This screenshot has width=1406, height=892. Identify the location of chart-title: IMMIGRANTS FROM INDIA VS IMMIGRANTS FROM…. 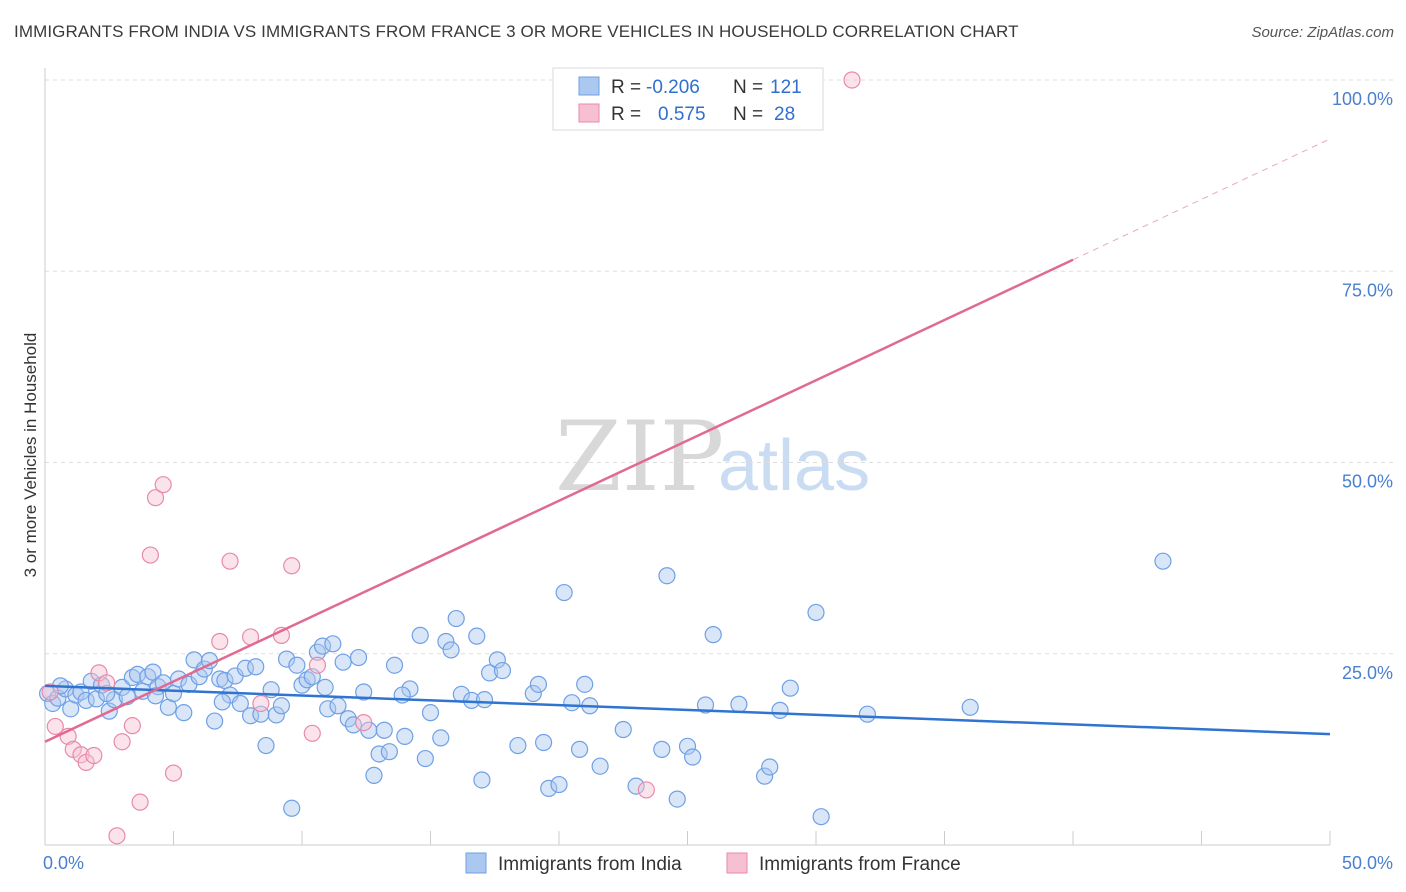
(516, 31).